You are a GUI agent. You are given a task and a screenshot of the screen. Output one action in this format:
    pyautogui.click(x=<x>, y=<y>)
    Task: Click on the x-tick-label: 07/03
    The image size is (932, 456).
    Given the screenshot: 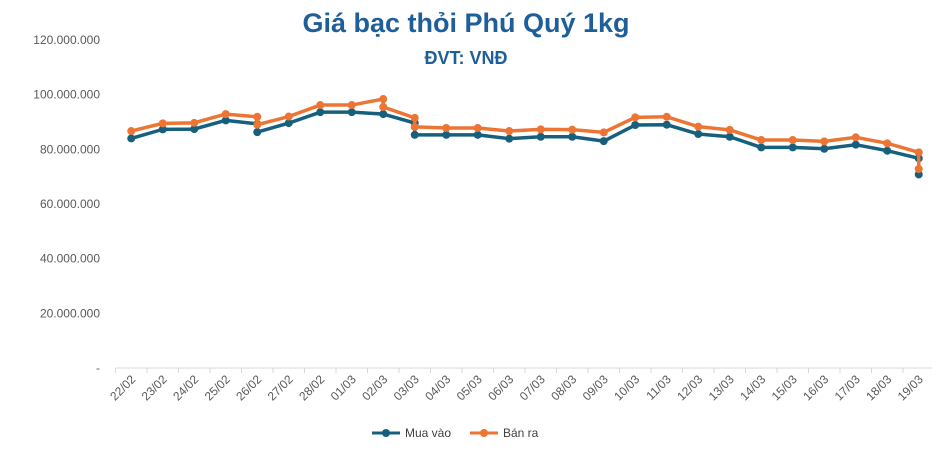 What is the action you would take?
    pyautogui.click(x=532, y=387)
    